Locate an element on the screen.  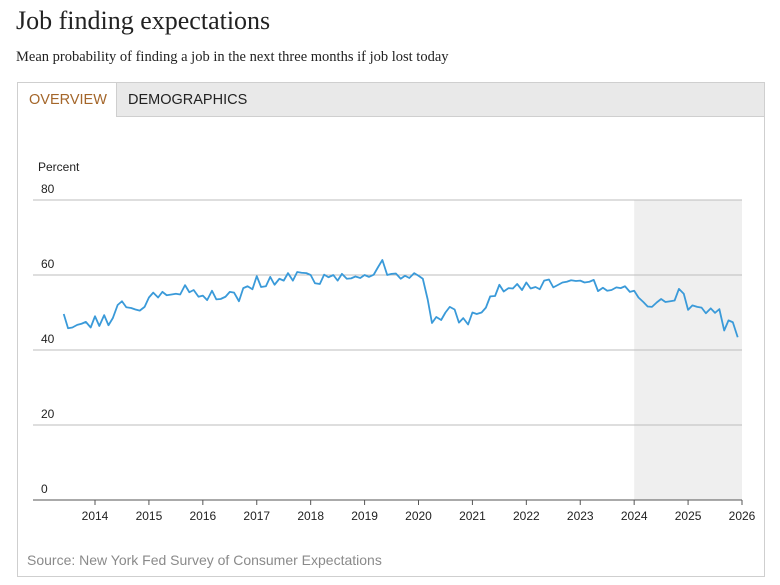
data-line is located at coordinates (400, 298).